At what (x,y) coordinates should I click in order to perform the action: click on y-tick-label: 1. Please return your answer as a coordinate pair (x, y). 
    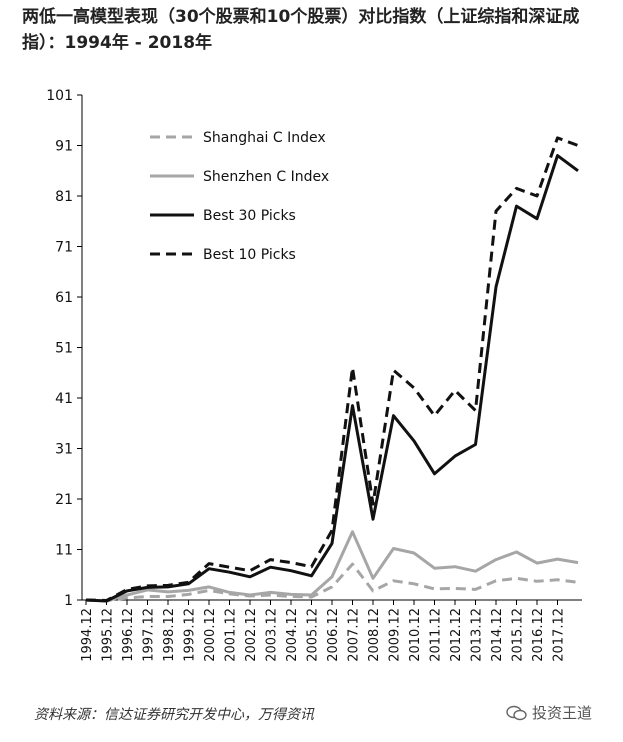
    Looking at the image, I should click on (68, 601).